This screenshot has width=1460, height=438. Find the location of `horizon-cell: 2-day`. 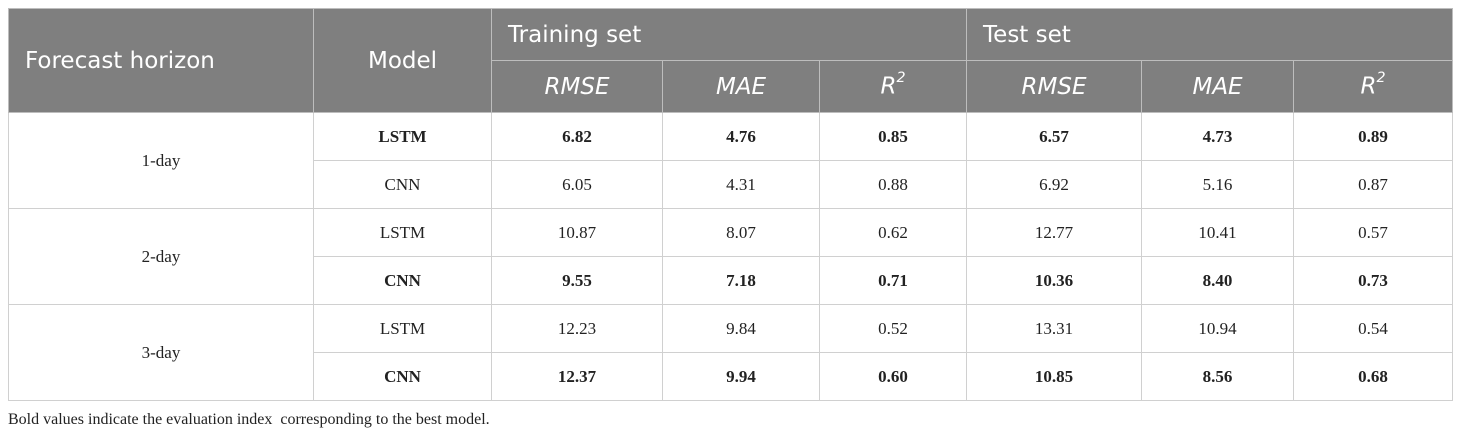

horizon-cell: 2-day is located at coordinates (161, 256).